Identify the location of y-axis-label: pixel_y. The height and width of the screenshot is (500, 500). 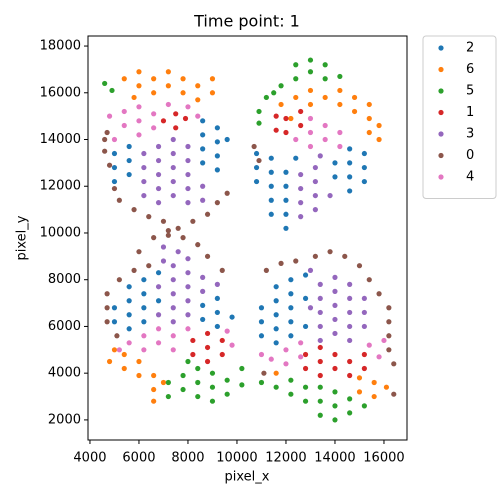
(22, 237).